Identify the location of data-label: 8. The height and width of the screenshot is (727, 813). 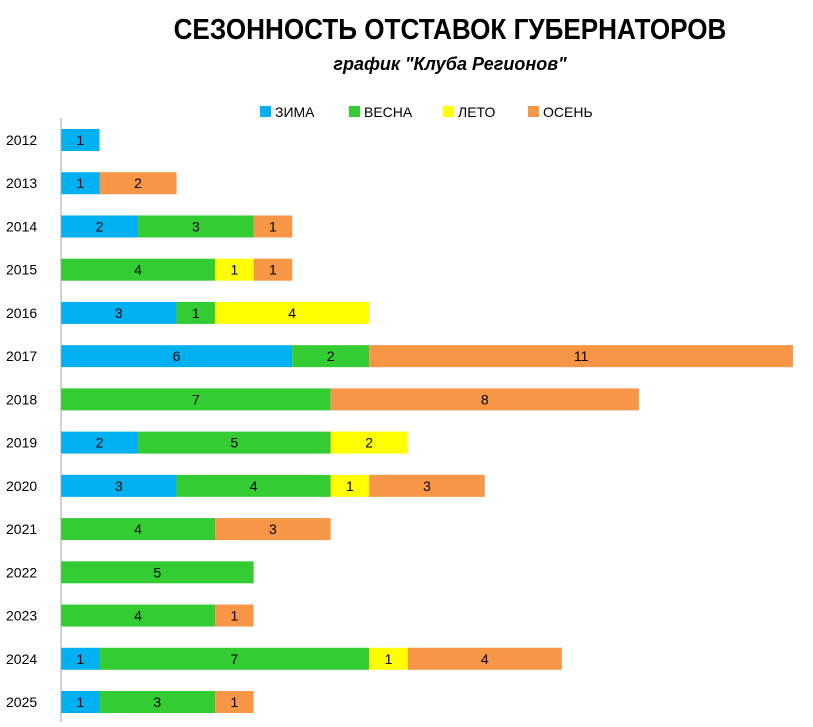
(485, 399).